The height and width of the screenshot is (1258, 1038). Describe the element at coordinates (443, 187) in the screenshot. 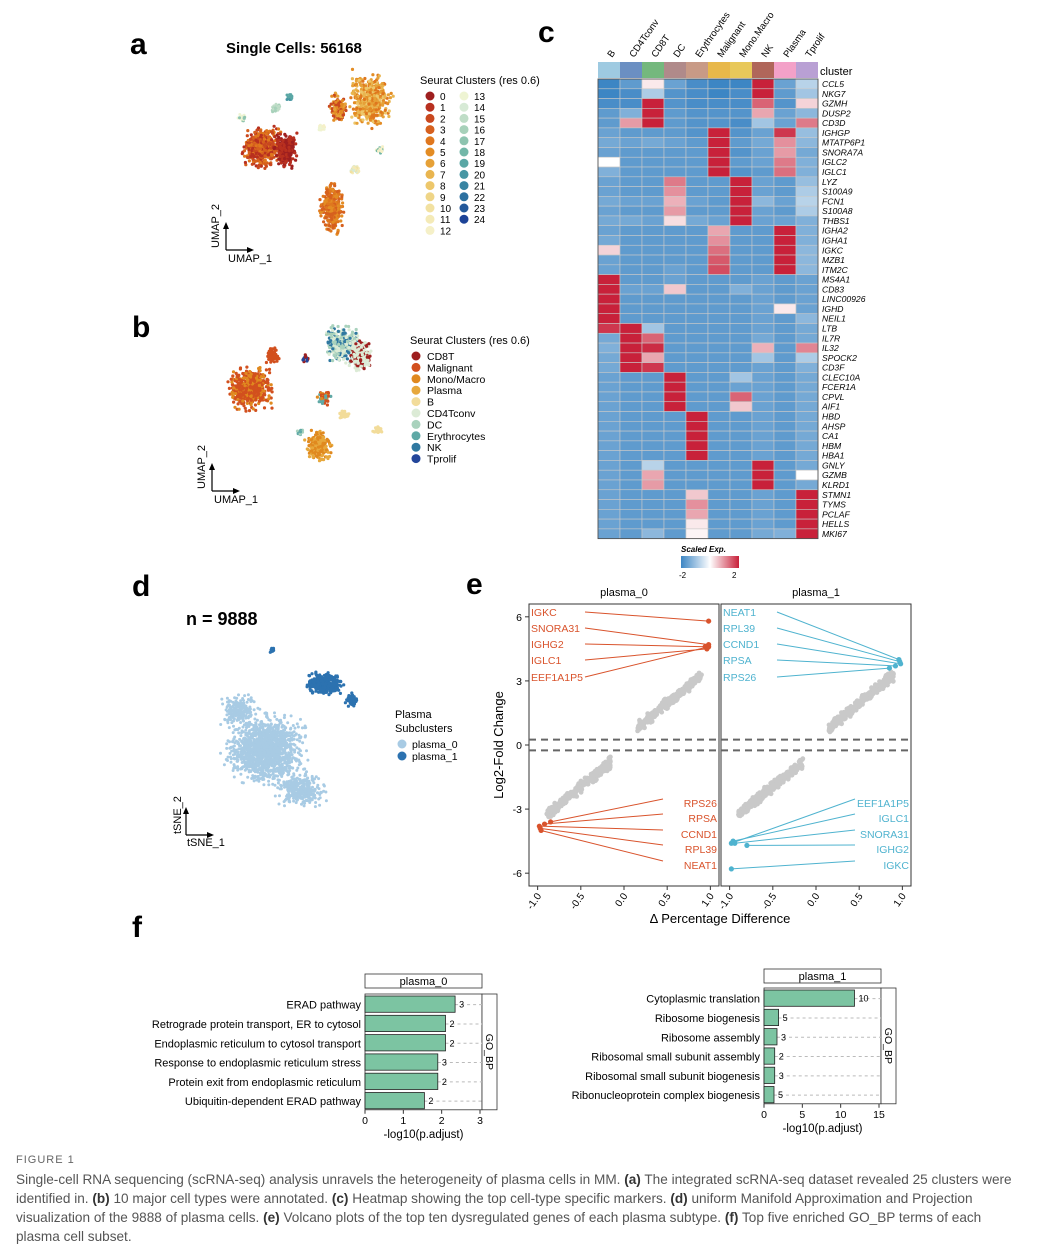

I see `legend-a-label: 8` at that location.